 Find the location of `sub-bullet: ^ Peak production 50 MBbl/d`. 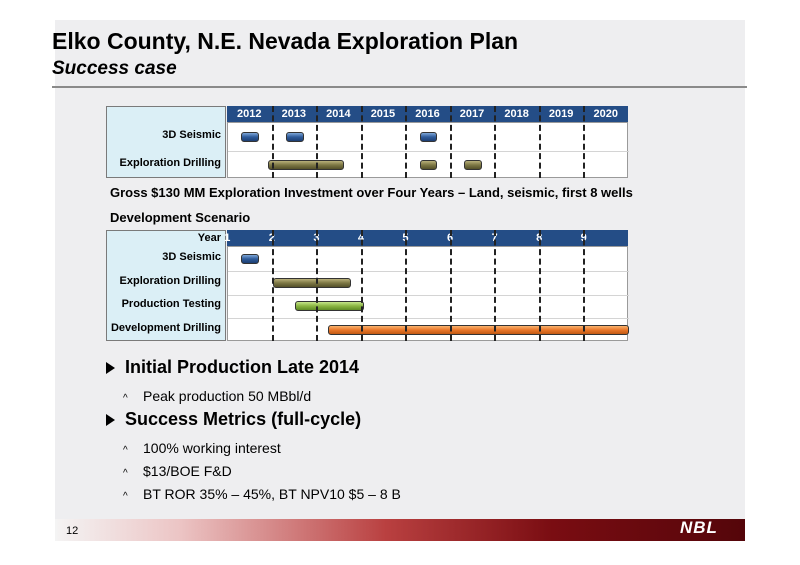

sub-bullet: ^ Peak production 50 MBbl/d is located at coordinates (217, 396).